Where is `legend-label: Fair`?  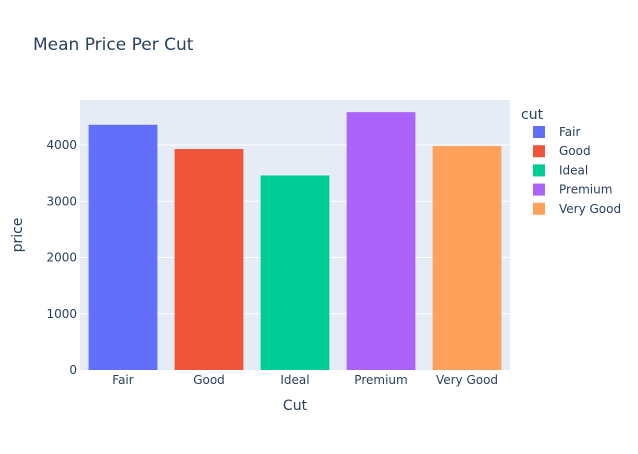
legend-label: Fair is located at coordinates (569, 132).